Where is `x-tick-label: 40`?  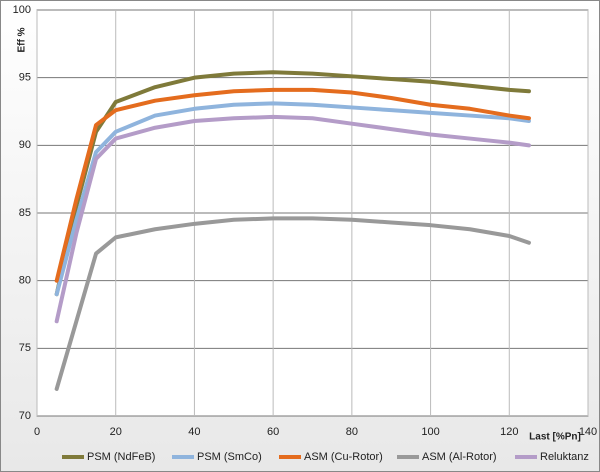 x-tick-label: 40 is located at coordinates (194, 432).